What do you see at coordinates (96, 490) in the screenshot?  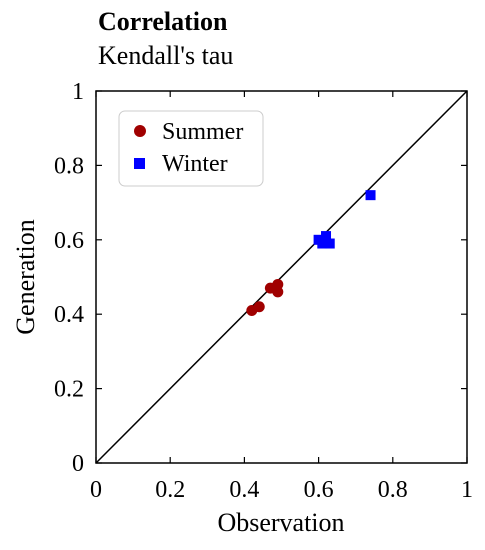 I see `x-tick-label: 0` at bounding box center [96, 490].